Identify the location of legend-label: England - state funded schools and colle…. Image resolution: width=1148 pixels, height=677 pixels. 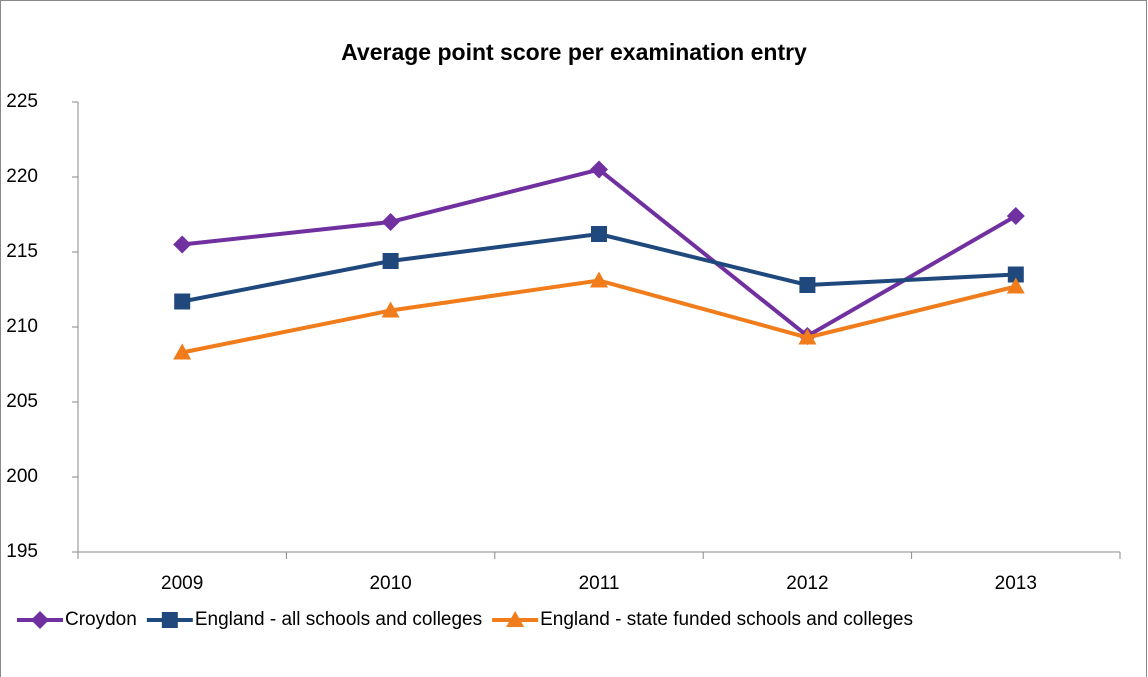
(726, 619).